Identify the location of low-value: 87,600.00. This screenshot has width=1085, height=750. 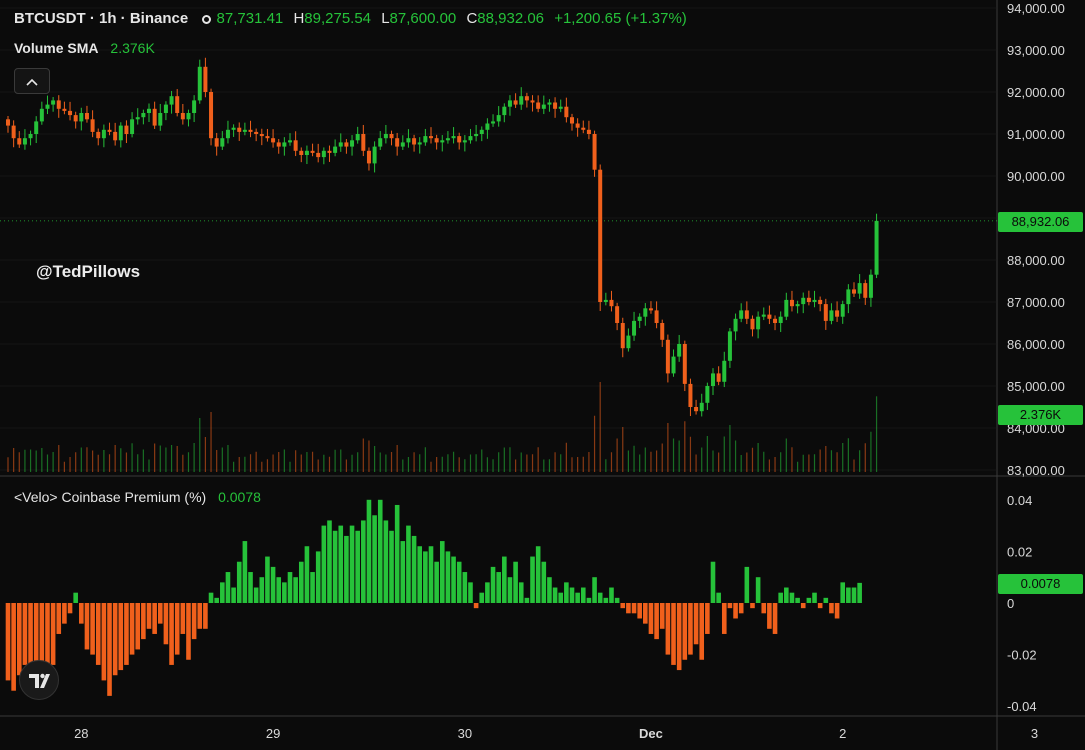
(423, 18).